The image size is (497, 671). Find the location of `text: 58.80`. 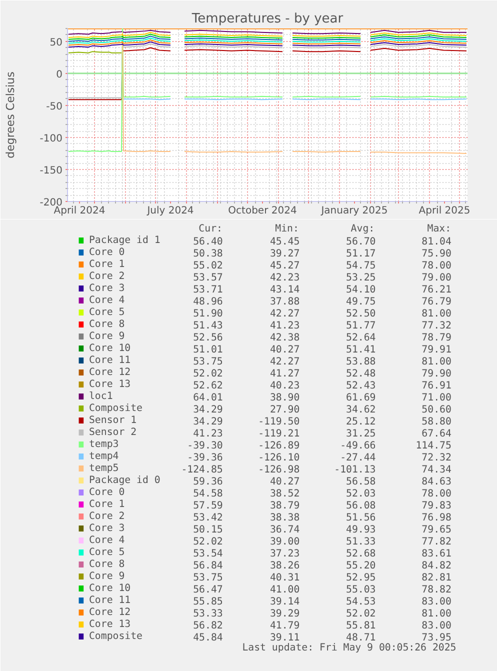

text: 58.80 is located at coordinates (437, 422).